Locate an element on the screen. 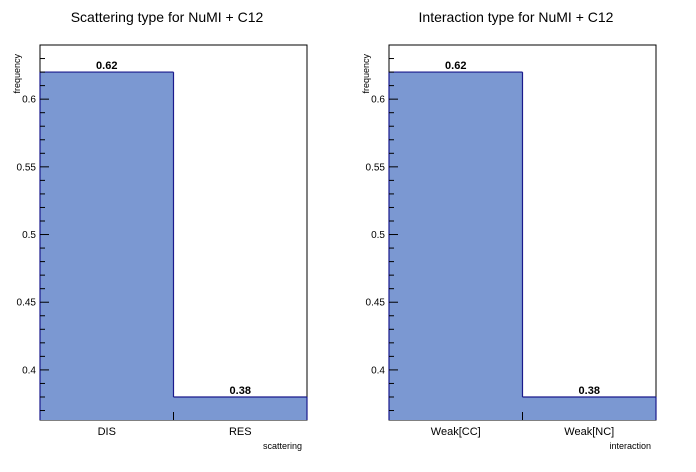 This screenshot has width=696, height=472. chart-title: Scattering type for NuMI + C12 is located at coordinates (167, 17).